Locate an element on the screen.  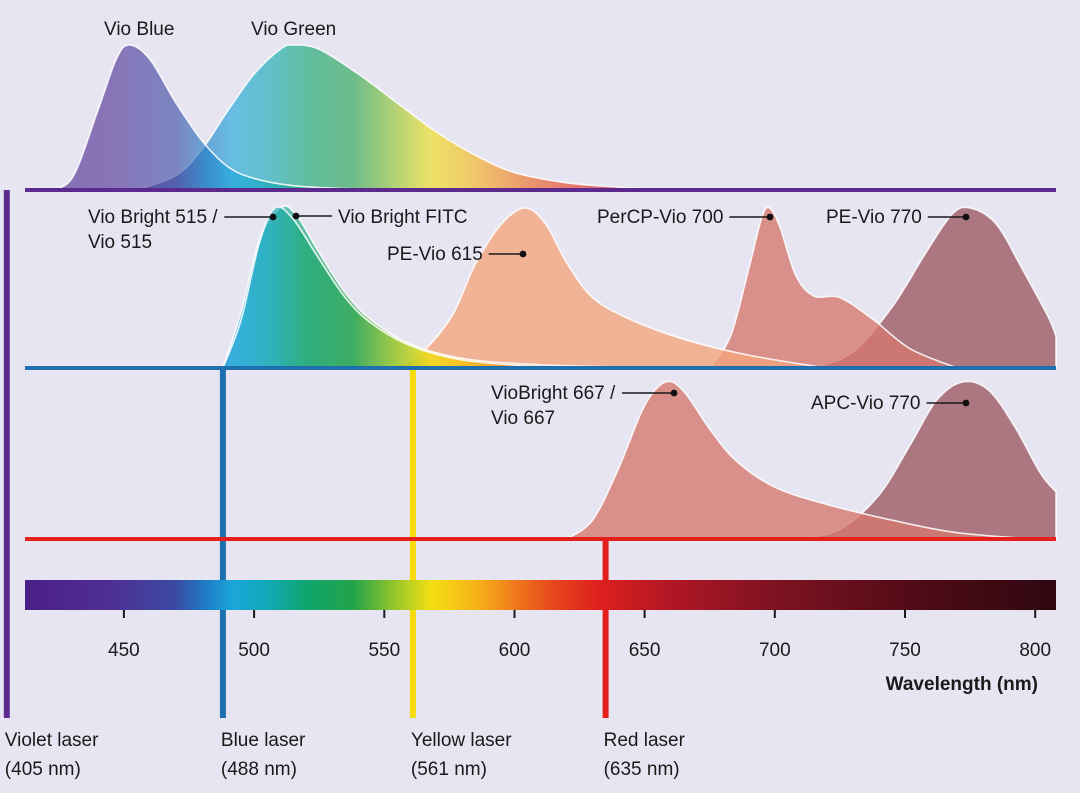
dye-label-viobright-667-vio-667-dot is located at coordinates (674, 393).